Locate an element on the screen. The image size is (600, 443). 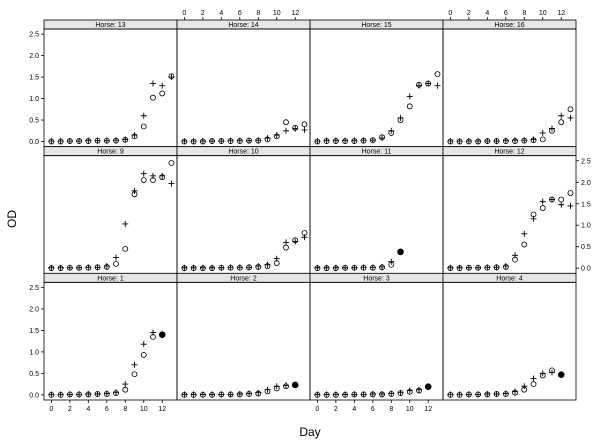
strip-label: Horse: 14 is located at coordinates (243, 25).